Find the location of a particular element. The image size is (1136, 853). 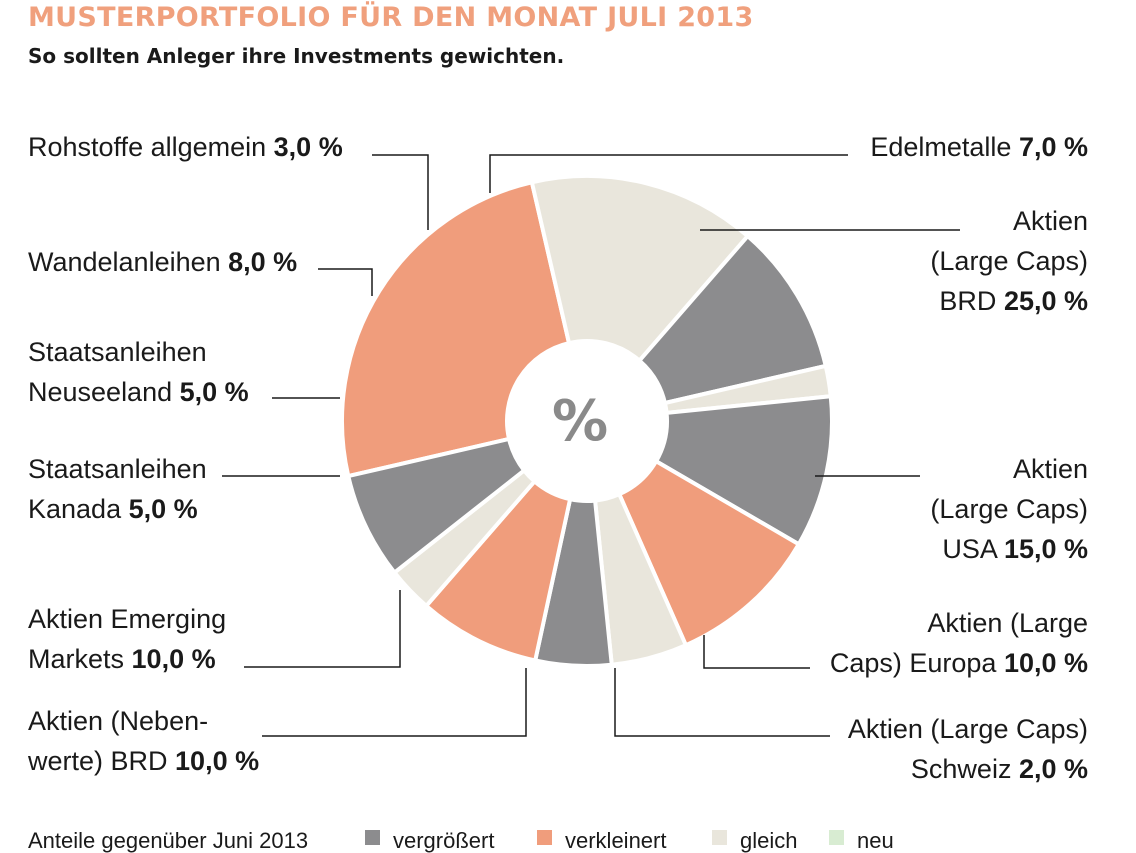

label-line: BRD is located at coordinates (971, 301).